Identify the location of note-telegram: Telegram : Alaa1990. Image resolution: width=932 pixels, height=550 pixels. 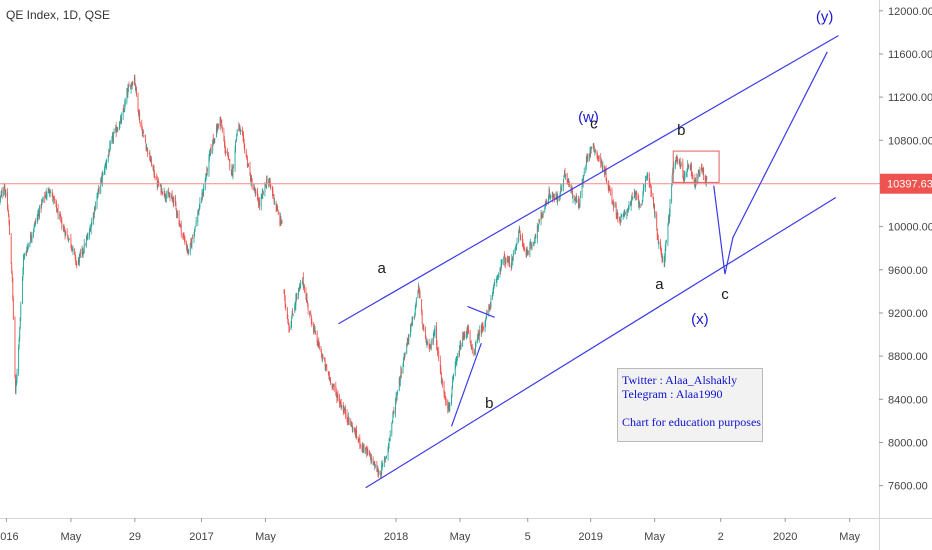
(672, 394).